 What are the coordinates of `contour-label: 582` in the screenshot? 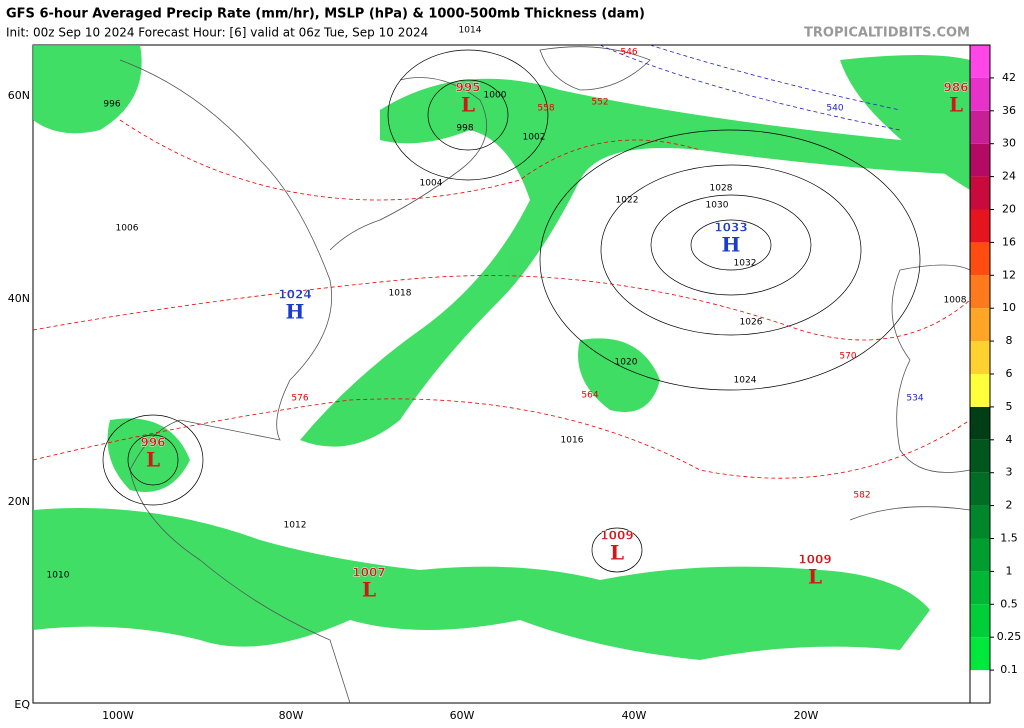 It's located at (861, 496).